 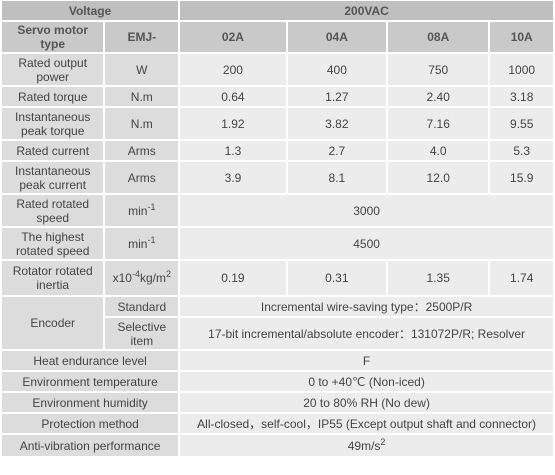 What do you see at coordinates (521, 177) in the screenshot?
I see `value: 15.9` at bounding box center [521, 177].